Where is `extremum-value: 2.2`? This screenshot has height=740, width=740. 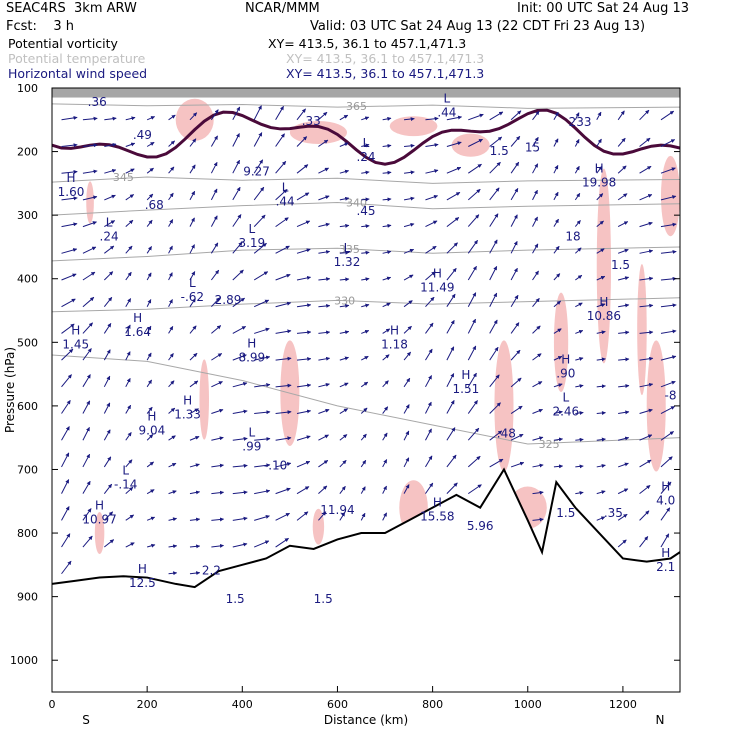 extremum-value: 2.2 is located at coordinates (211, 570).